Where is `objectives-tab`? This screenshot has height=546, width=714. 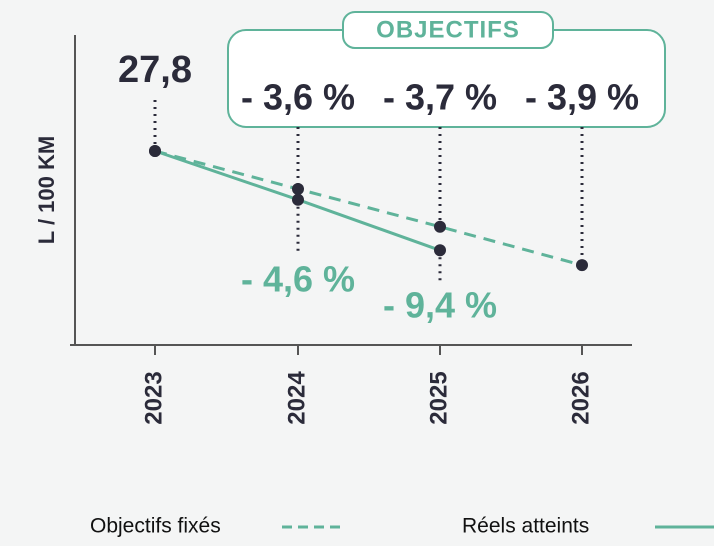 objectives-tab is located at coordinates (448, 30).